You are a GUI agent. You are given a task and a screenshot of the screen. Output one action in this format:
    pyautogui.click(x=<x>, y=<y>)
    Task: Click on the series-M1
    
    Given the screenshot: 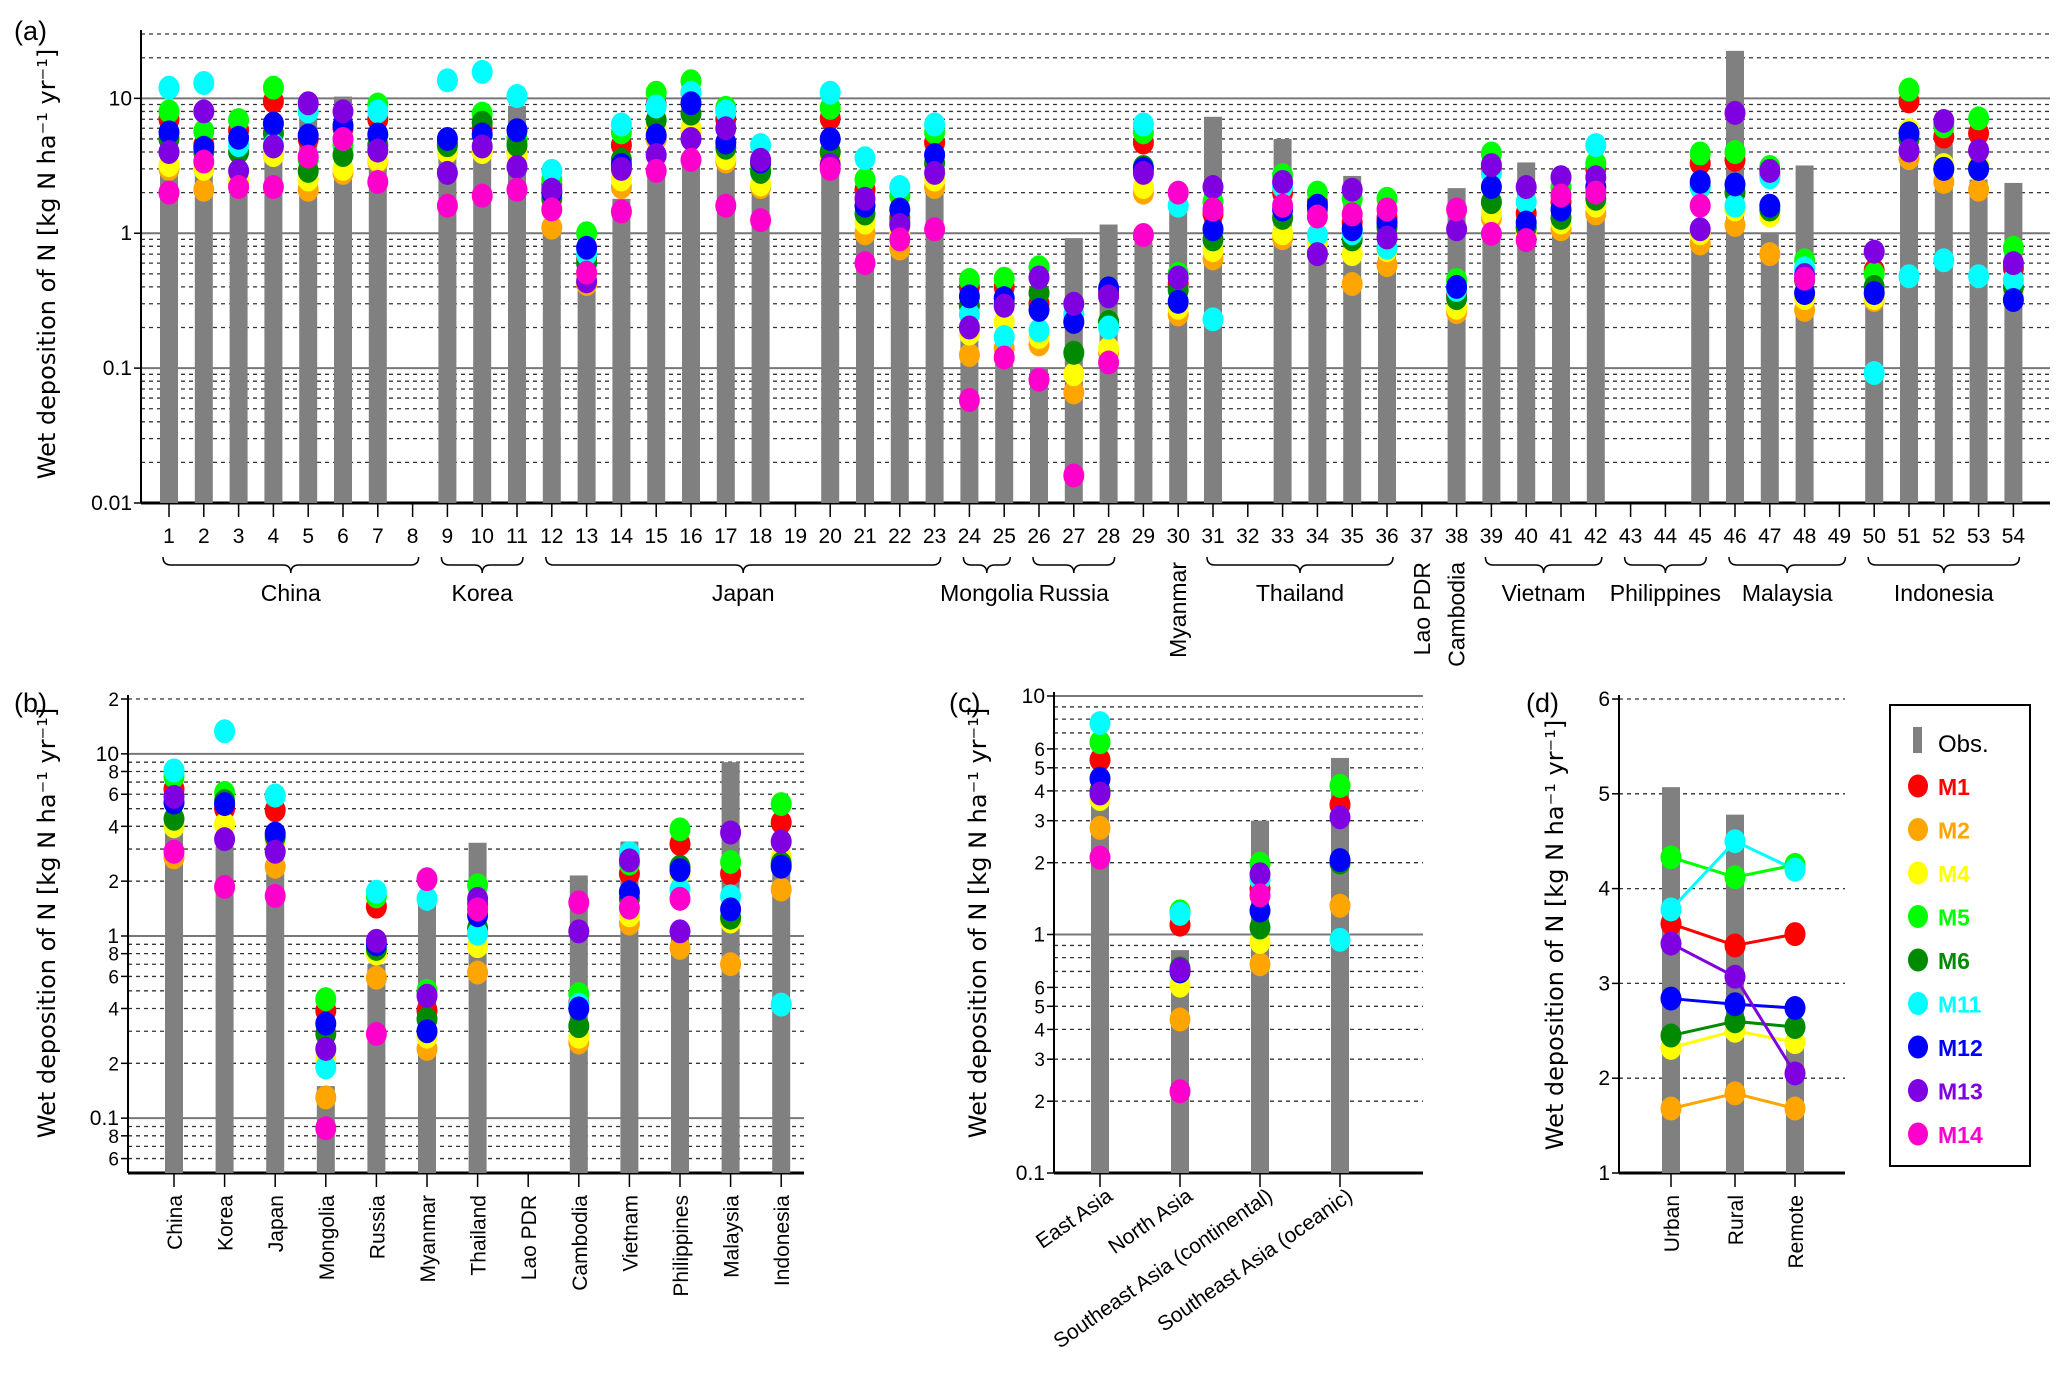 What is the action you would take?
    pyautogui.click(x=1220, y=842)
    